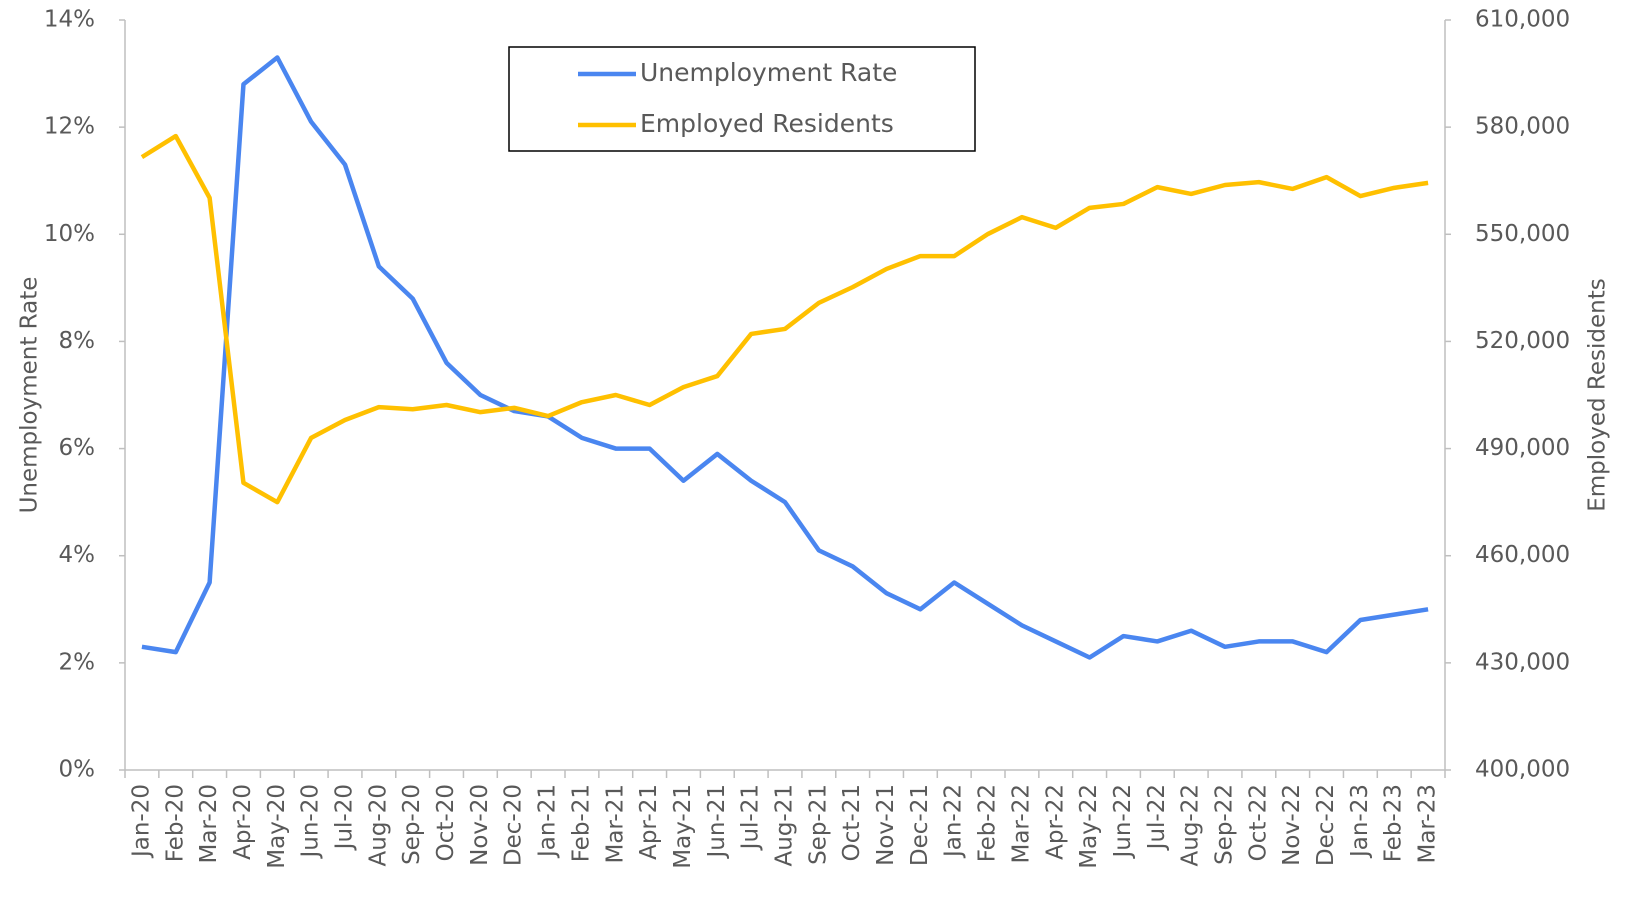 The width and height of the screenshot is (1630, 920). Describe the element at coordinates (767, 123) in the screenshot. I see `legend-label: Employed Residents` at that location.